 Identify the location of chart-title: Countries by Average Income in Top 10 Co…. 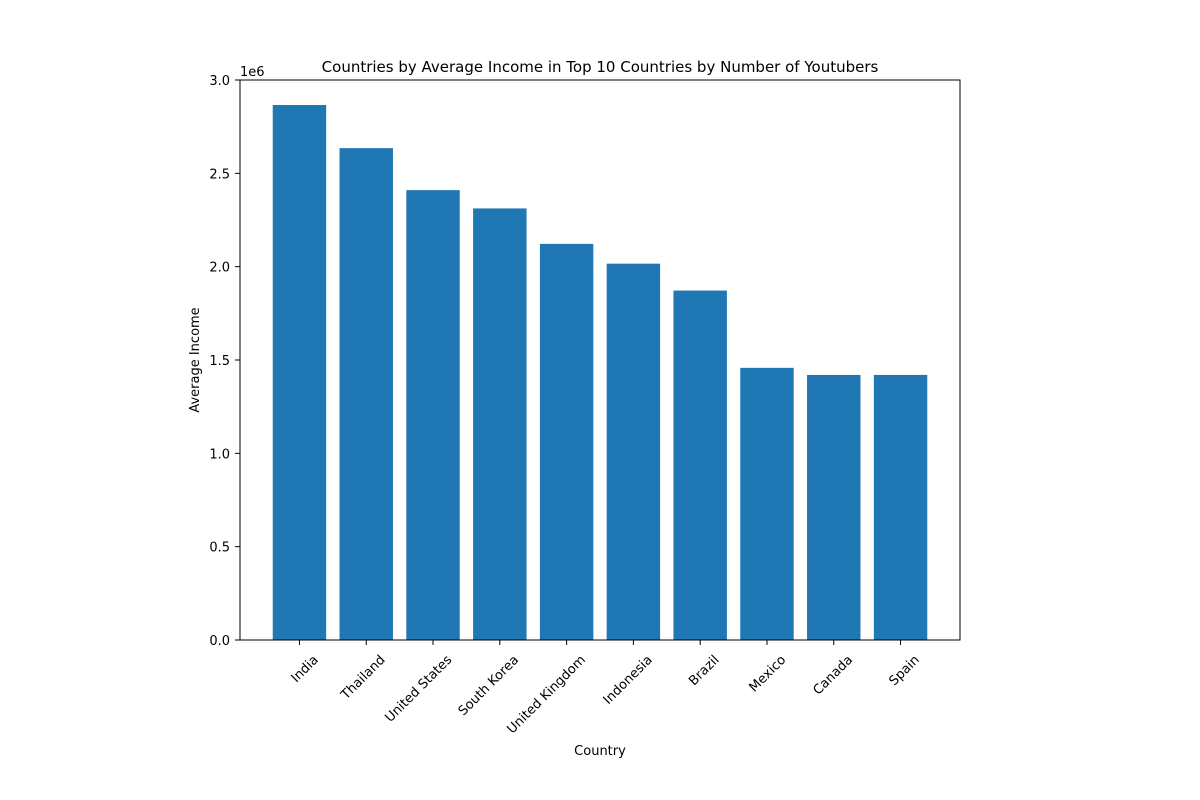
(600, 67).